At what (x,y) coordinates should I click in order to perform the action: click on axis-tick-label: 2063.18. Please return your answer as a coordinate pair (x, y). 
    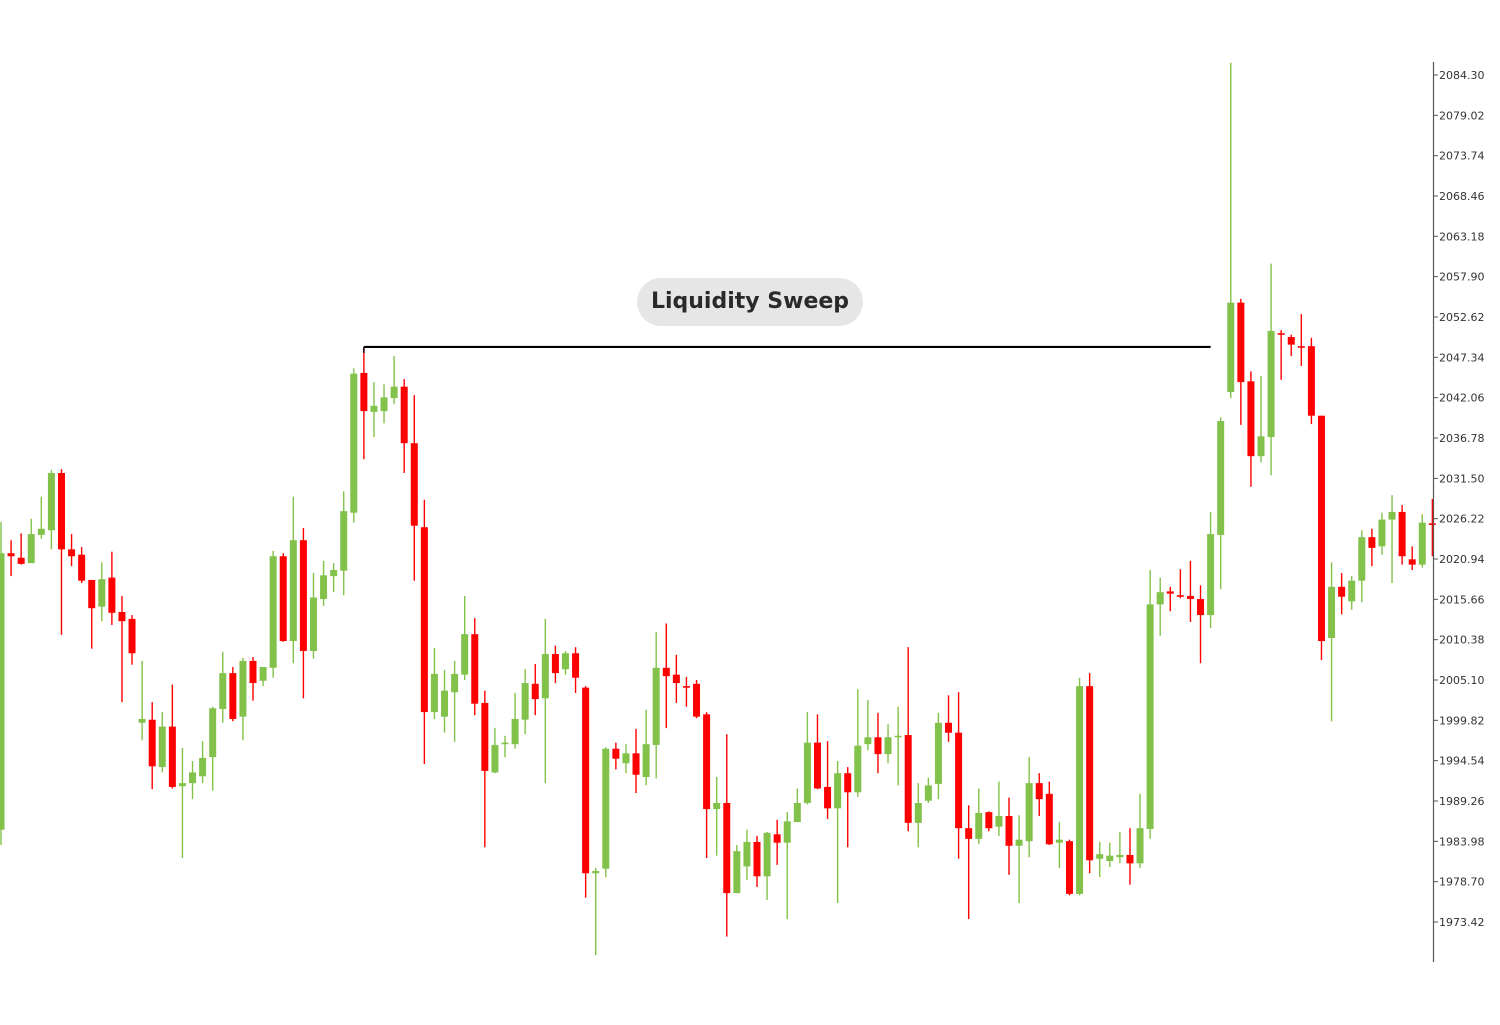
    Looking at the image, I should click on (1462, 236).